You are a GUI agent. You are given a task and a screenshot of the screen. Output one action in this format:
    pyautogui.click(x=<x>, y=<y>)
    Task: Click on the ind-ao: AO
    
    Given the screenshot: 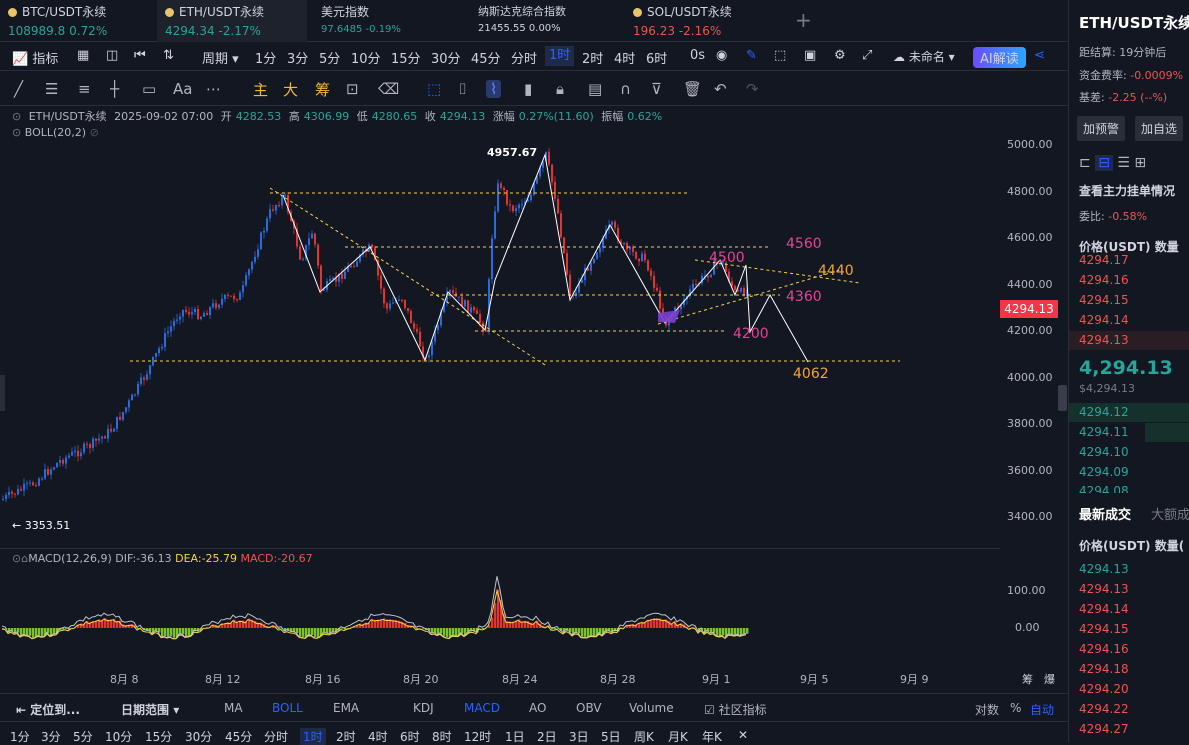 What is the action you would take?
    pyautogui.click(x=538, y=708)
    